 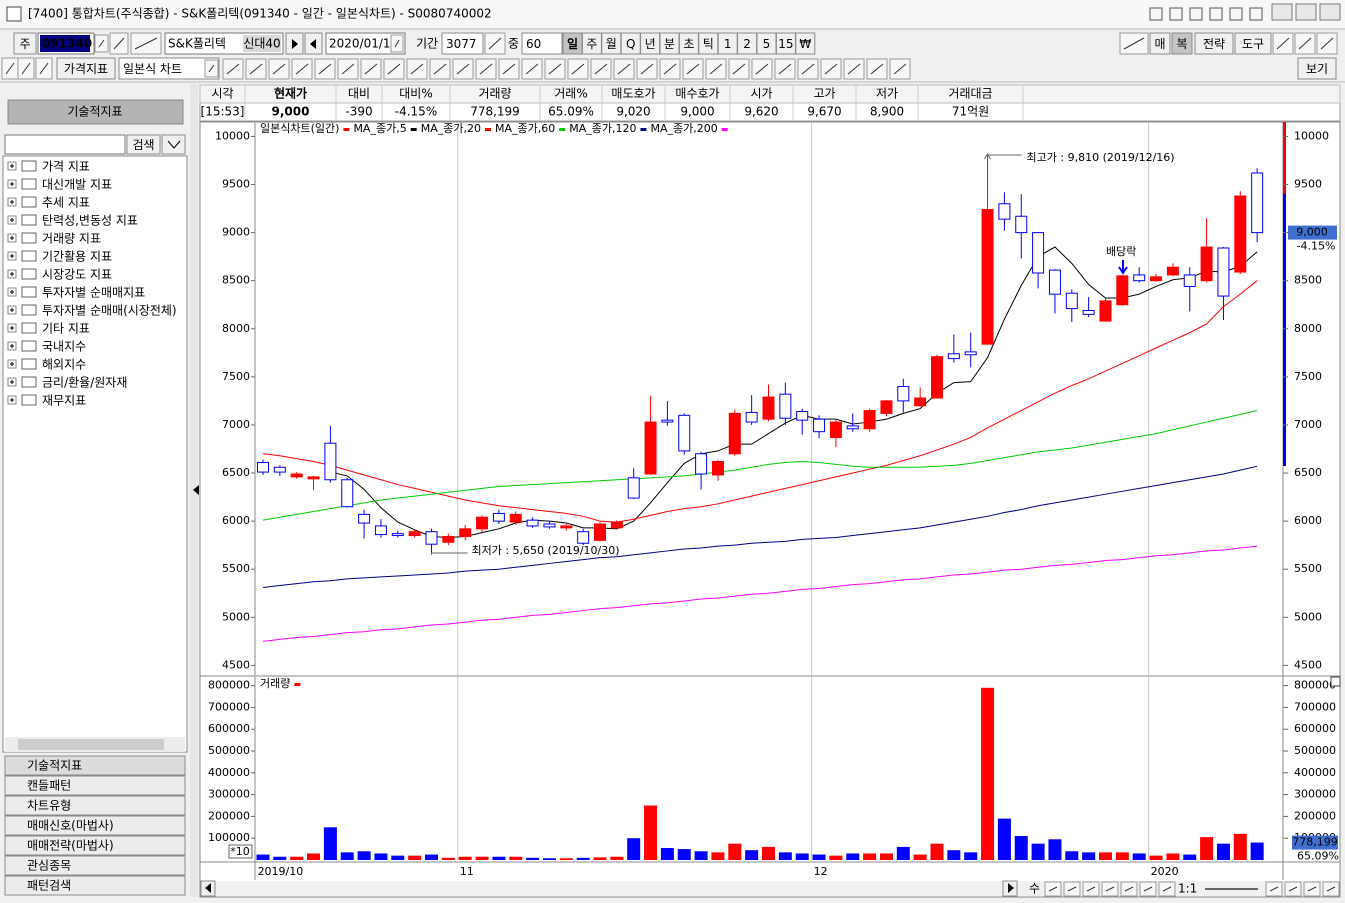 I want to click on view-button, so click(x=1317, y=68).